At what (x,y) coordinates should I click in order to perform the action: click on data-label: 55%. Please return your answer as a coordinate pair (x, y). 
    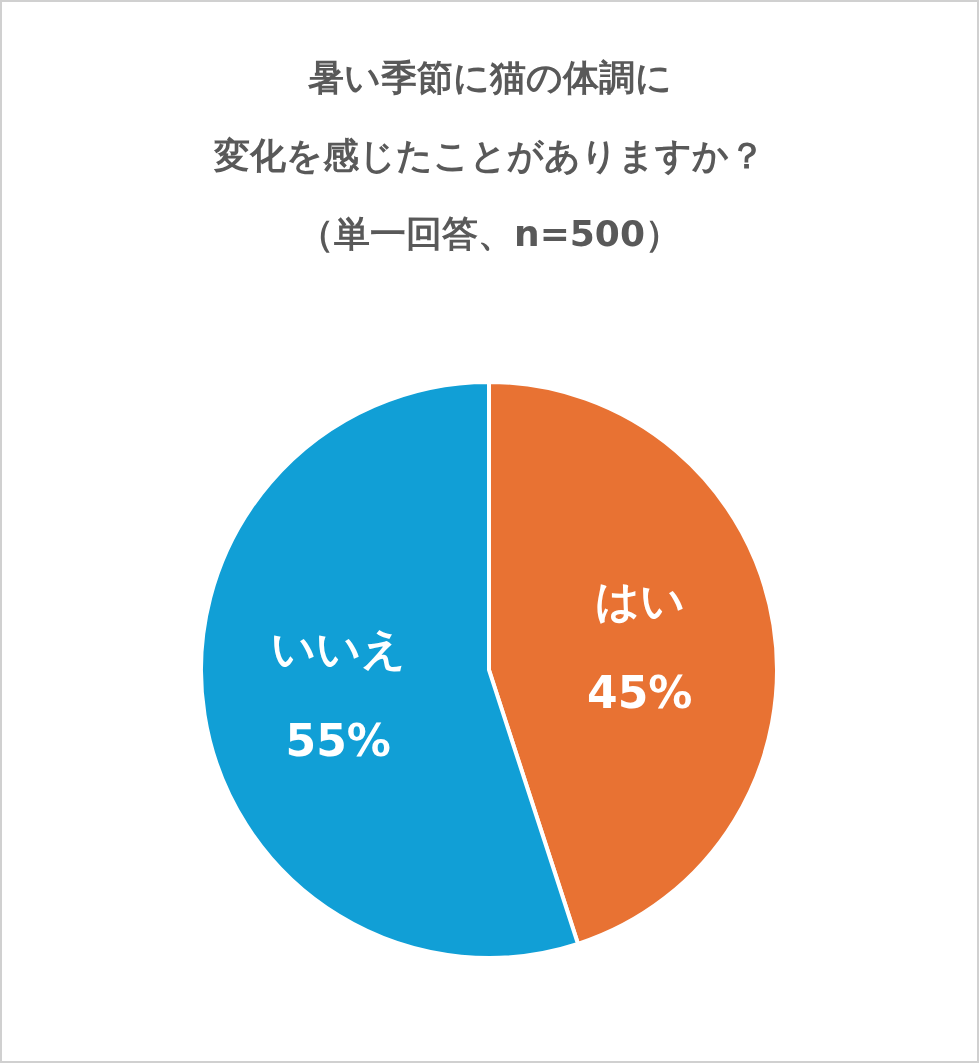
    Looking at the image, I should click on (338, 740).